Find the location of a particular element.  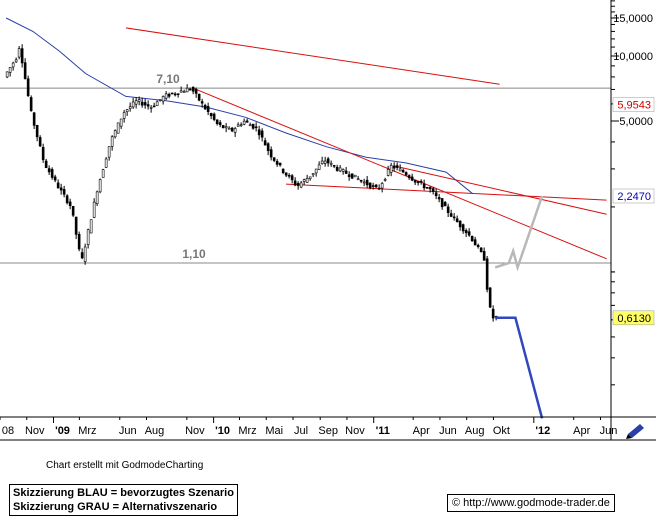

x-tick-label: Okt is located at coordinates (501, 431).